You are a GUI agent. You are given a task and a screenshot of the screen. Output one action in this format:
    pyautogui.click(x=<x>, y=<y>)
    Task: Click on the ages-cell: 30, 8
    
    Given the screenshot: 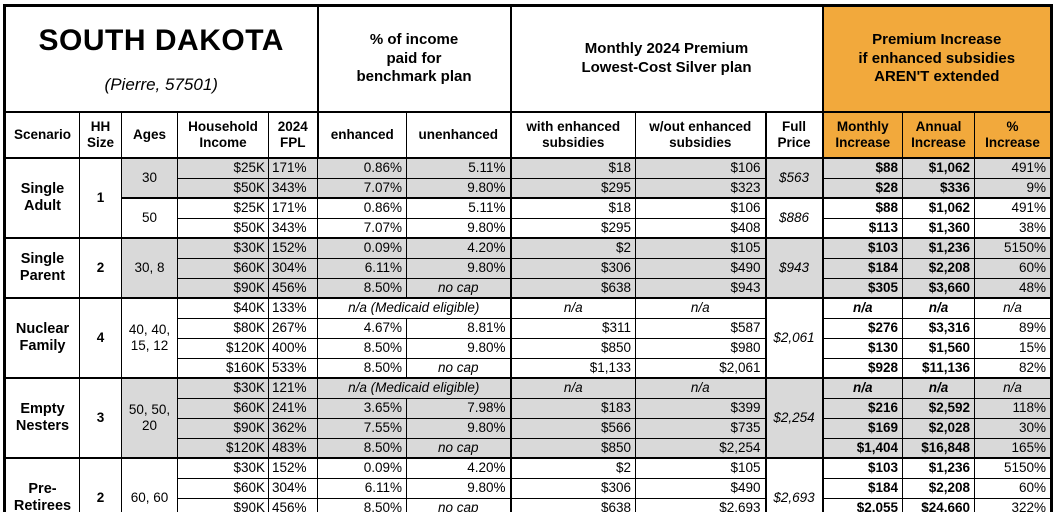 What is the action you would take?
    pyautogui.click(x=149, y=268)
    